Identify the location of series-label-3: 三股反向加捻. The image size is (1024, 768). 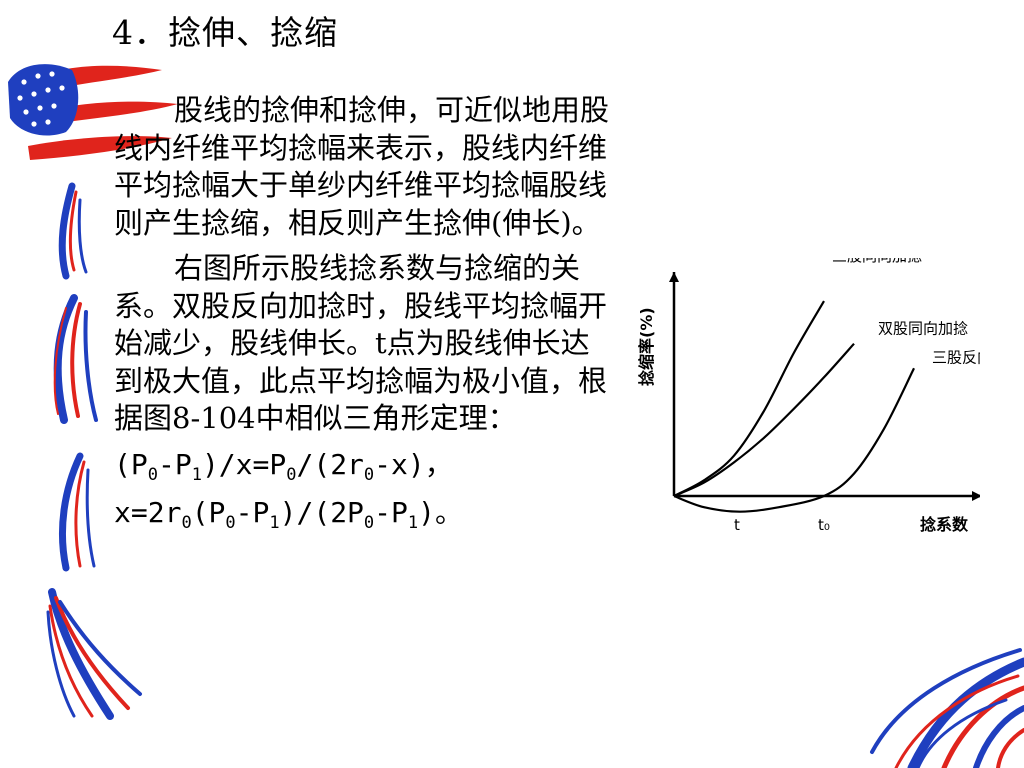
(956, 357).